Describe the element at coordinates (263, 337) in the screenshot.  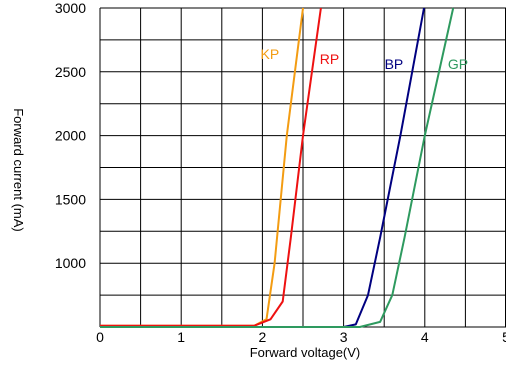
I see `x-tick-label: 2` at that location.